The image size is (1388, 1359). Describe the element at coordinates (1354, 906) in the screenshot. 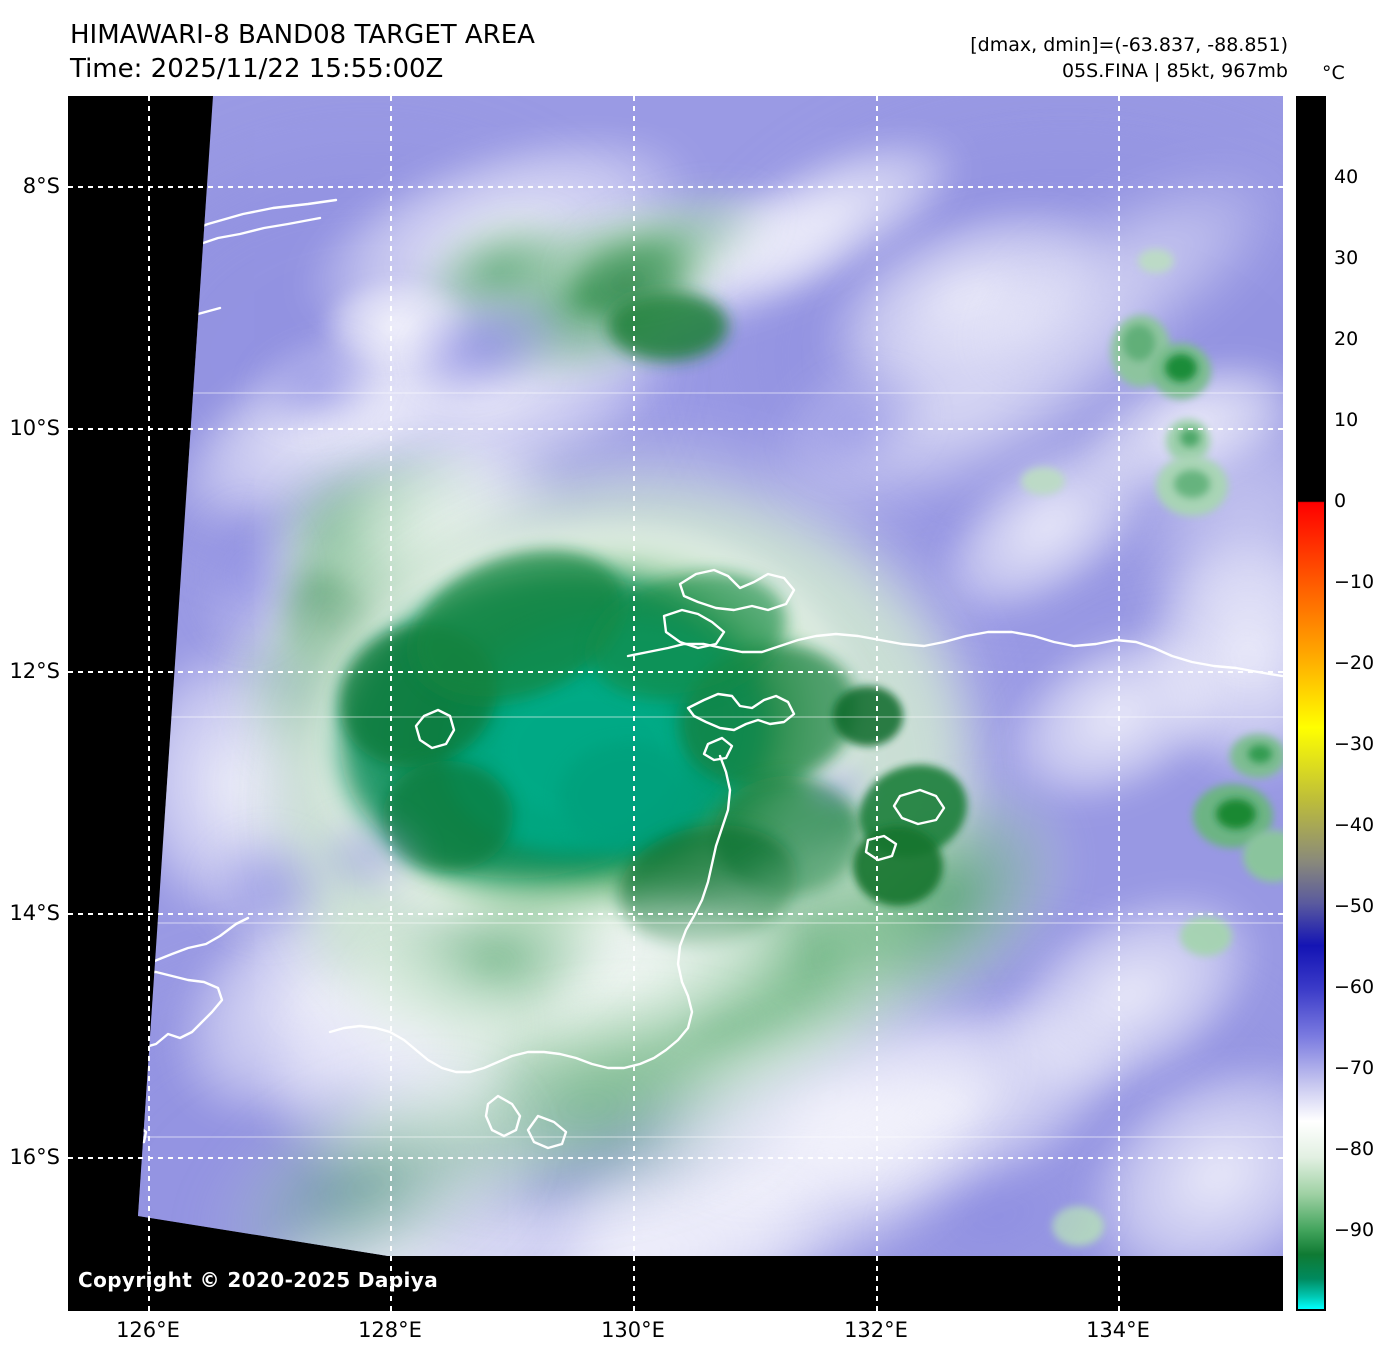

I see `colorbar-tick-label: −50` at that location.